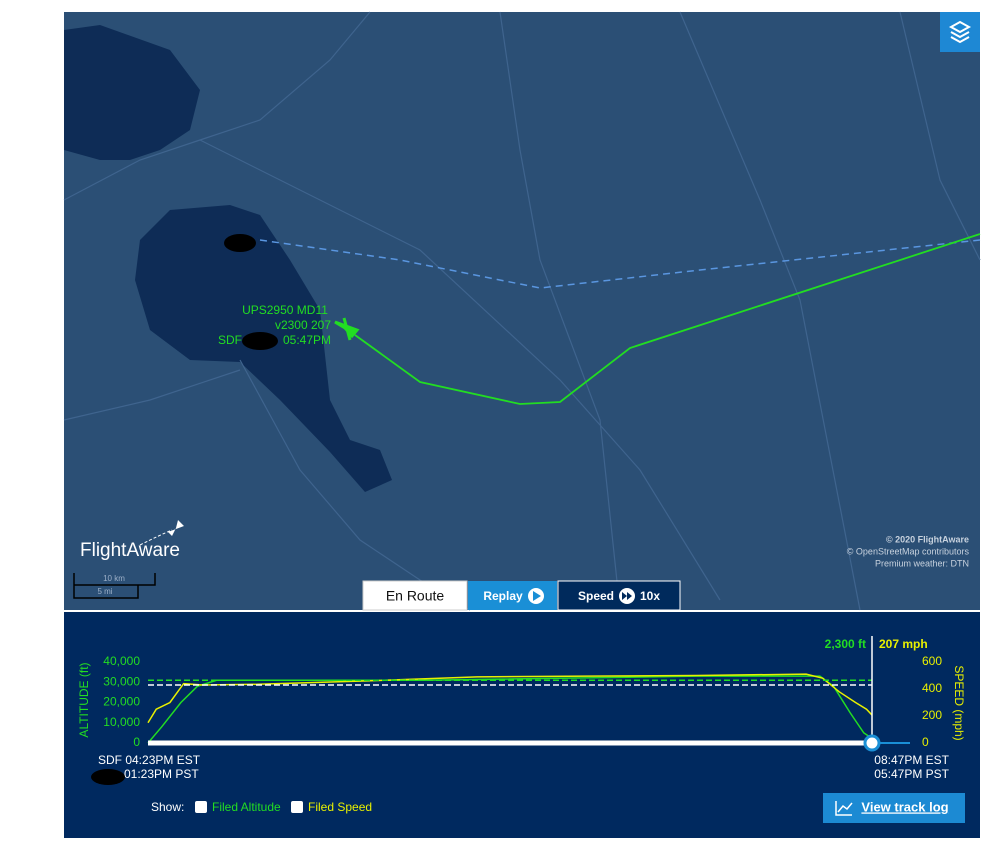 The height and width of the screenshot is (846, 992). What do you see at coordinates (925, 742) in the screenshot?
I see `y2-tick-label: 0` at bounding box center [925, 742].